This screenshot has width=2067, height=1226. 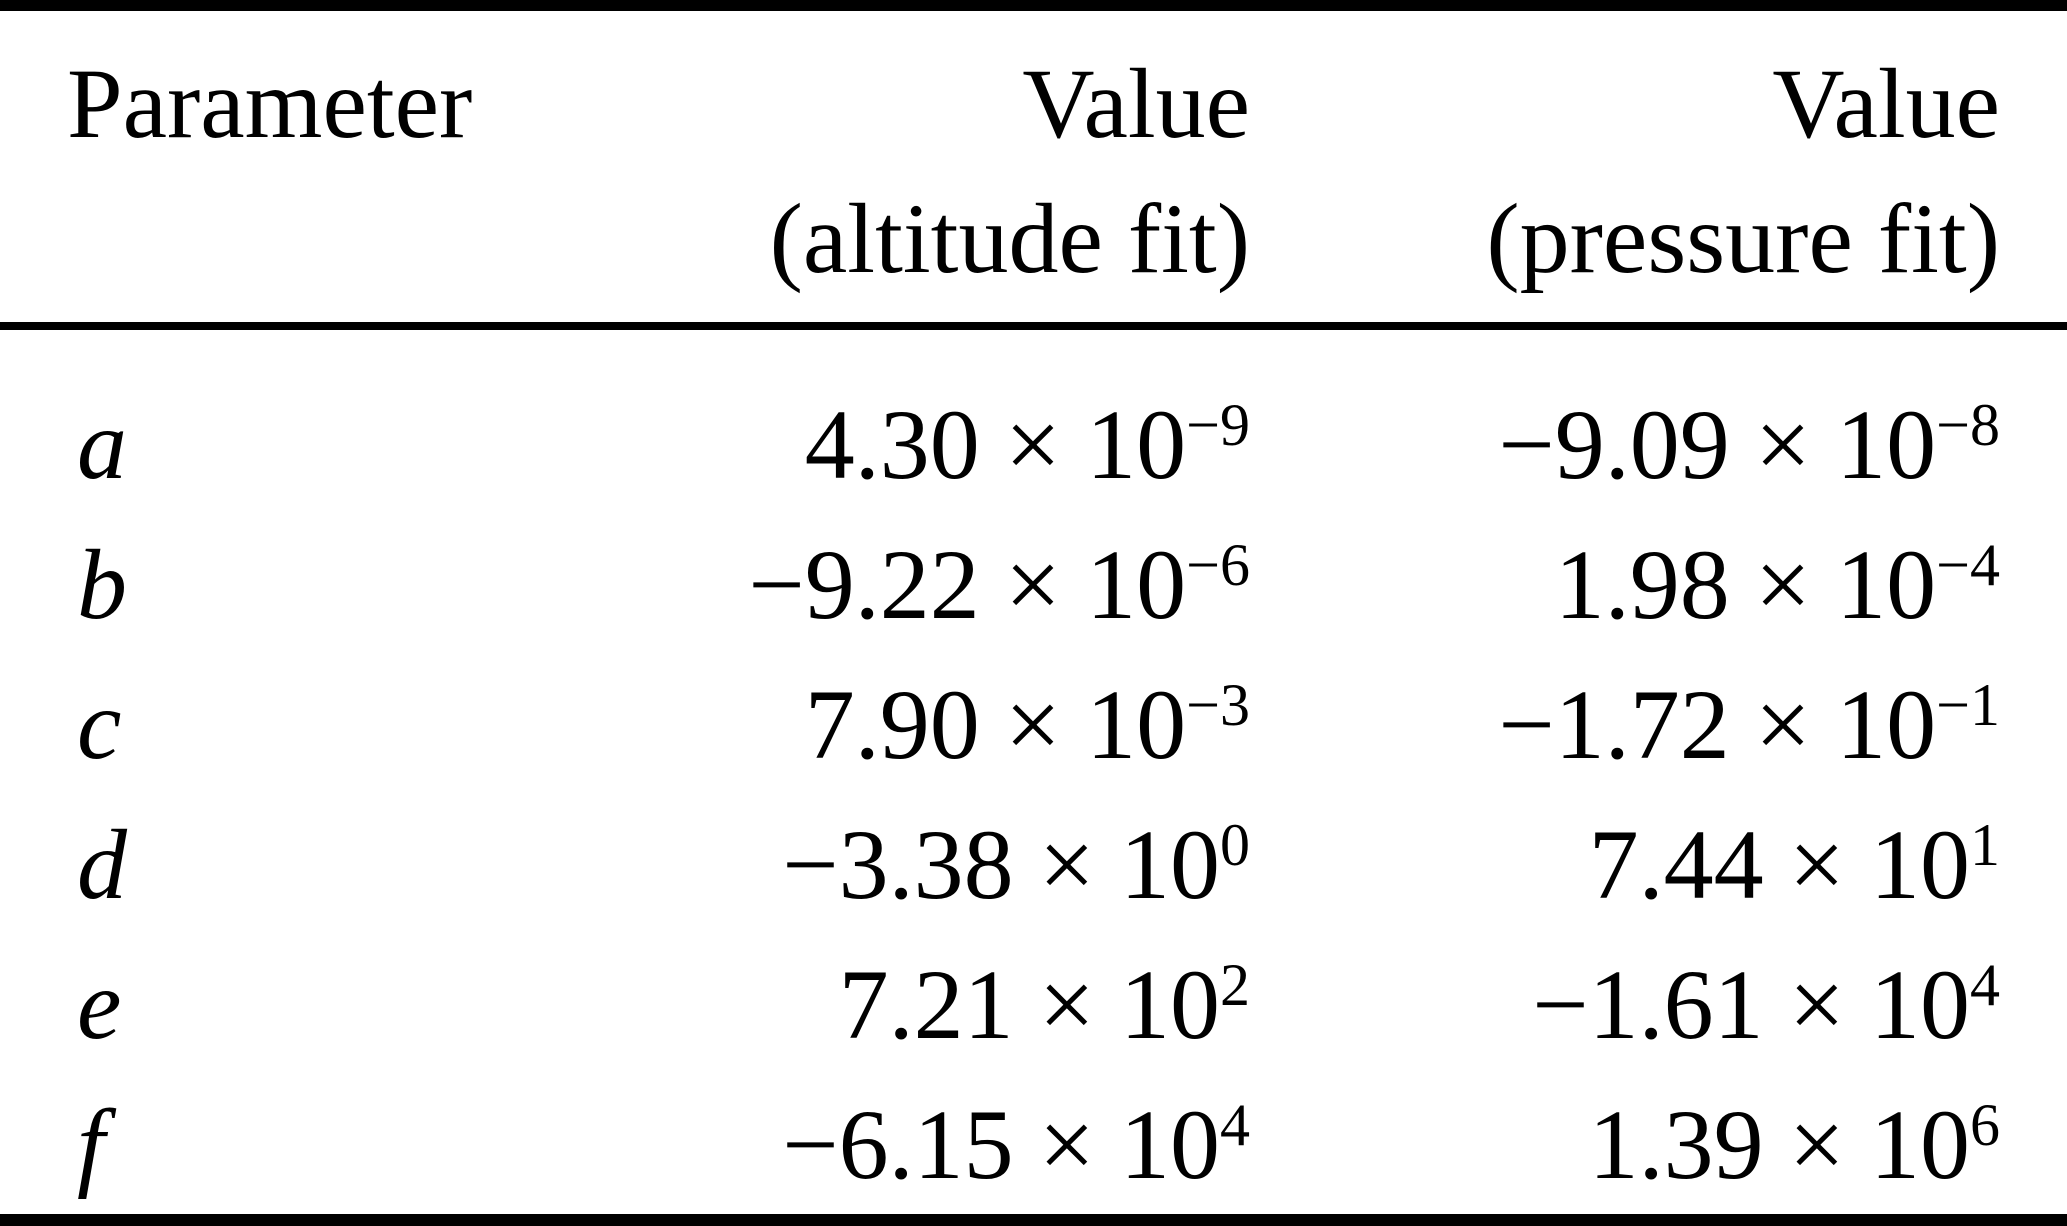 I want to click on altitude-value-exponent: 0, so click(x=1235, y=845).